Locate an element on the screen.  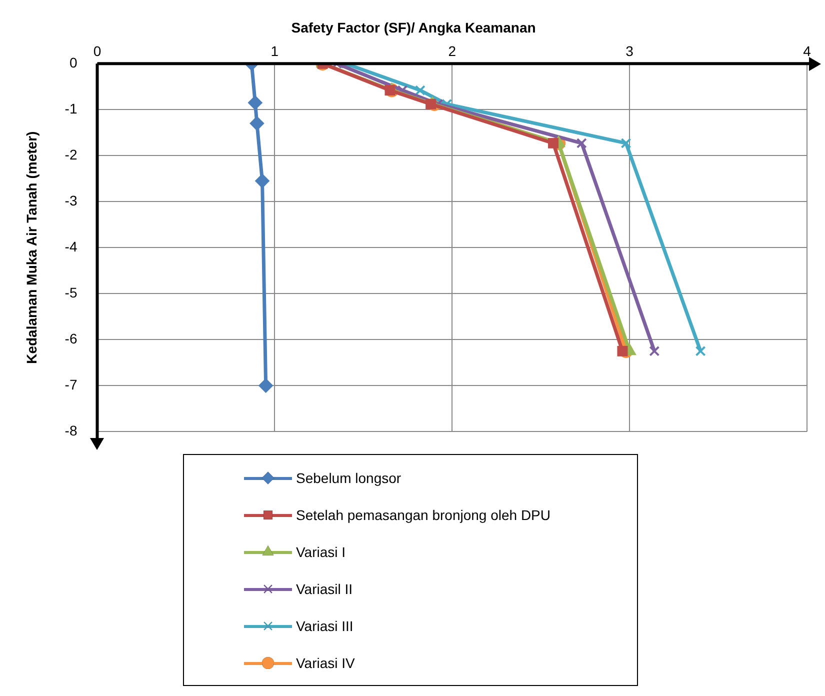
y-tick-label: -8 is located at coordinates (71, 430).